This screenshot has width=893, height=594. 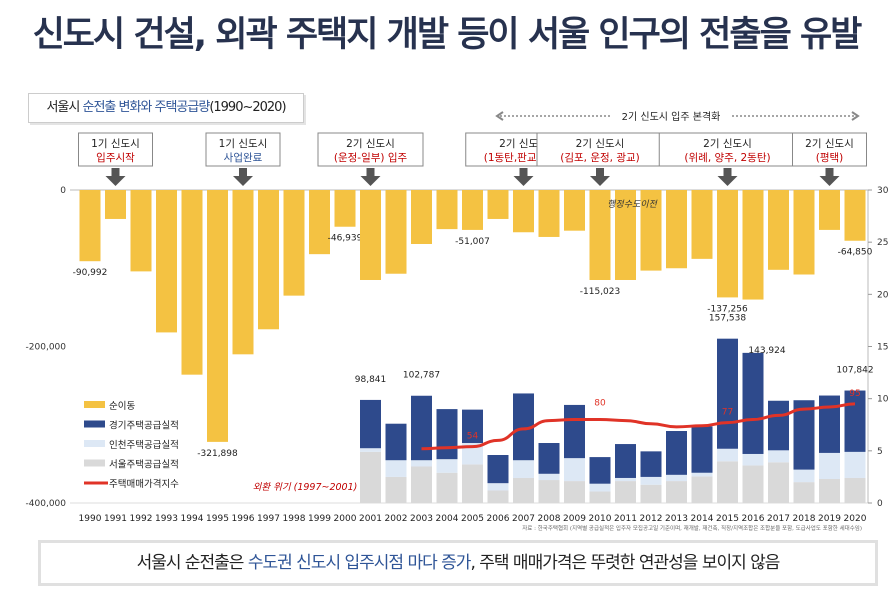 I want to click on right-axis-tick: 25, so click(x=882, y=243).